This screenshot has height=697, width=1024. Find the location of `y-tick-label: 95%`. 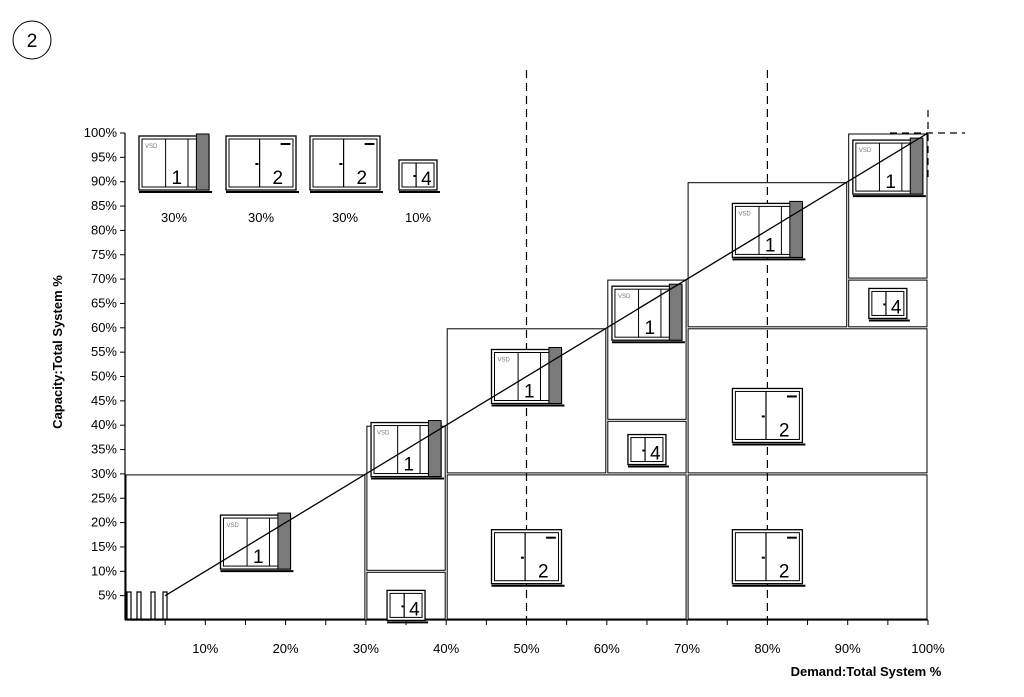

y-tick-label: 95% is located at coordinates (104, 156).